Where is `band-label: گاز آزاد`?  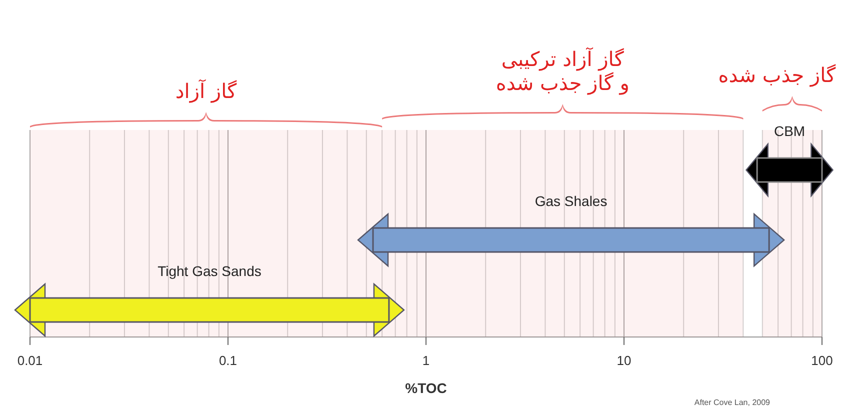 band-label: گاز آزاد is located at coordinates (206, 91).